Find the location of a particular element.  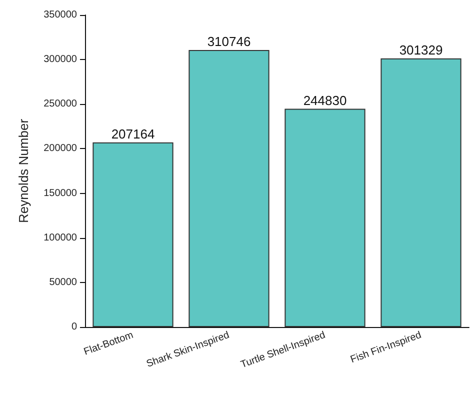

y-tick-label: 150000 is located at coordinates (61, 193).